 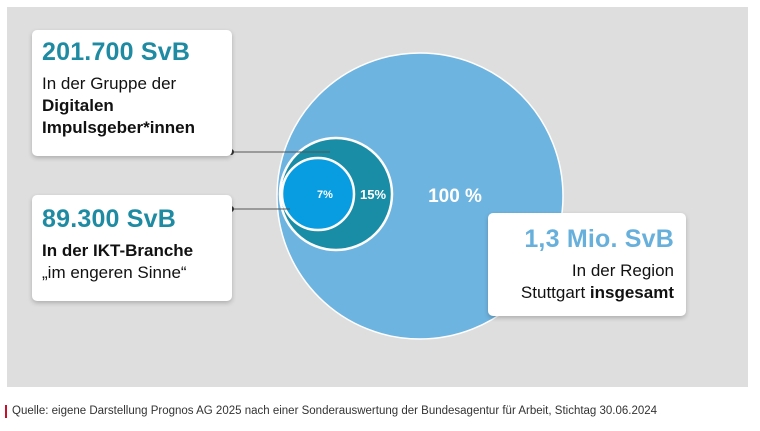 What do you see at coordinates (109, 219) in the screenshot?
I see `callout-ikt-value: 89.300 SvB` at bounding box center [109, 219].